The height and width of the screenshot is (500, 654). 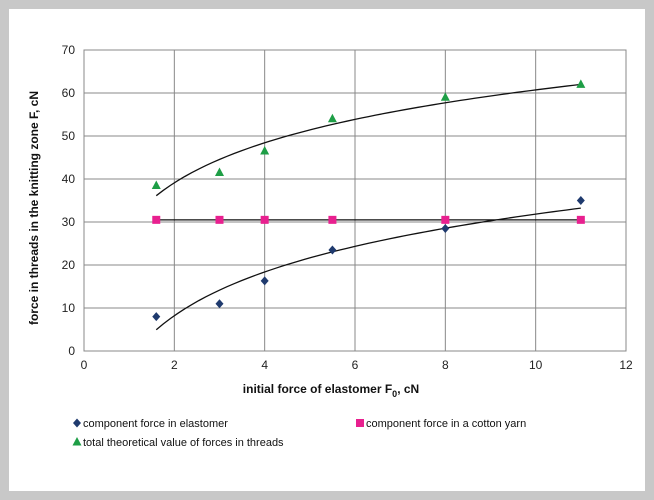 I want to click on y-tick-label: 20, so click(x=69, y=265).